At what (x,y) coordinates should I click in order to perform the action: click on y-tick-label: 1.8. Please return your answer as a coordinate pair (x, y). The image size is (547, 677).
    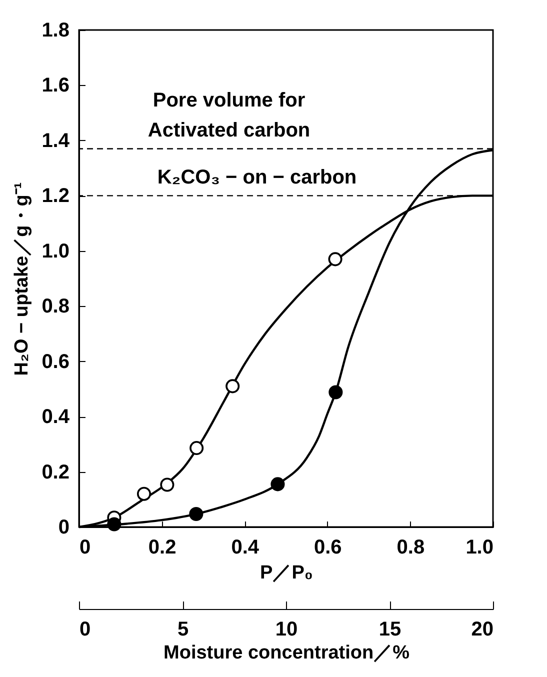
    Looking at the image, I should click on (56, 31).